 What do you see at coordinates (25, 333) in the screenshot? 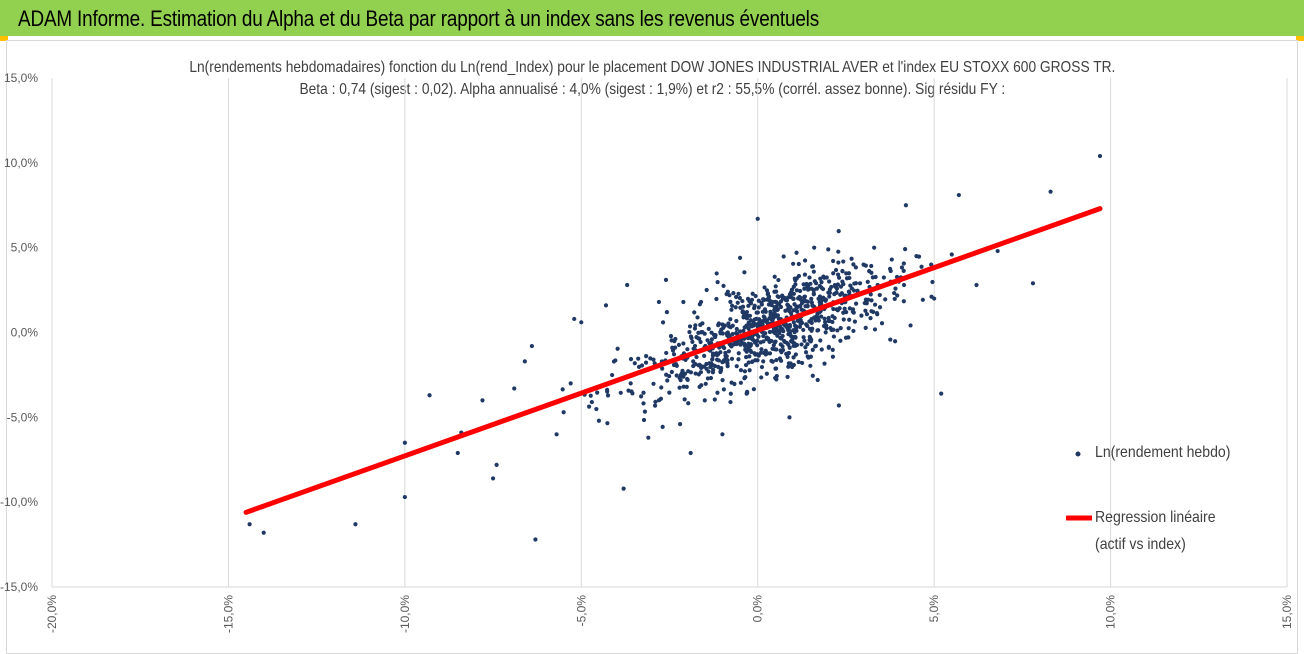
I see `y-tick-label: 0,0%` at bounding box center [25, 333].